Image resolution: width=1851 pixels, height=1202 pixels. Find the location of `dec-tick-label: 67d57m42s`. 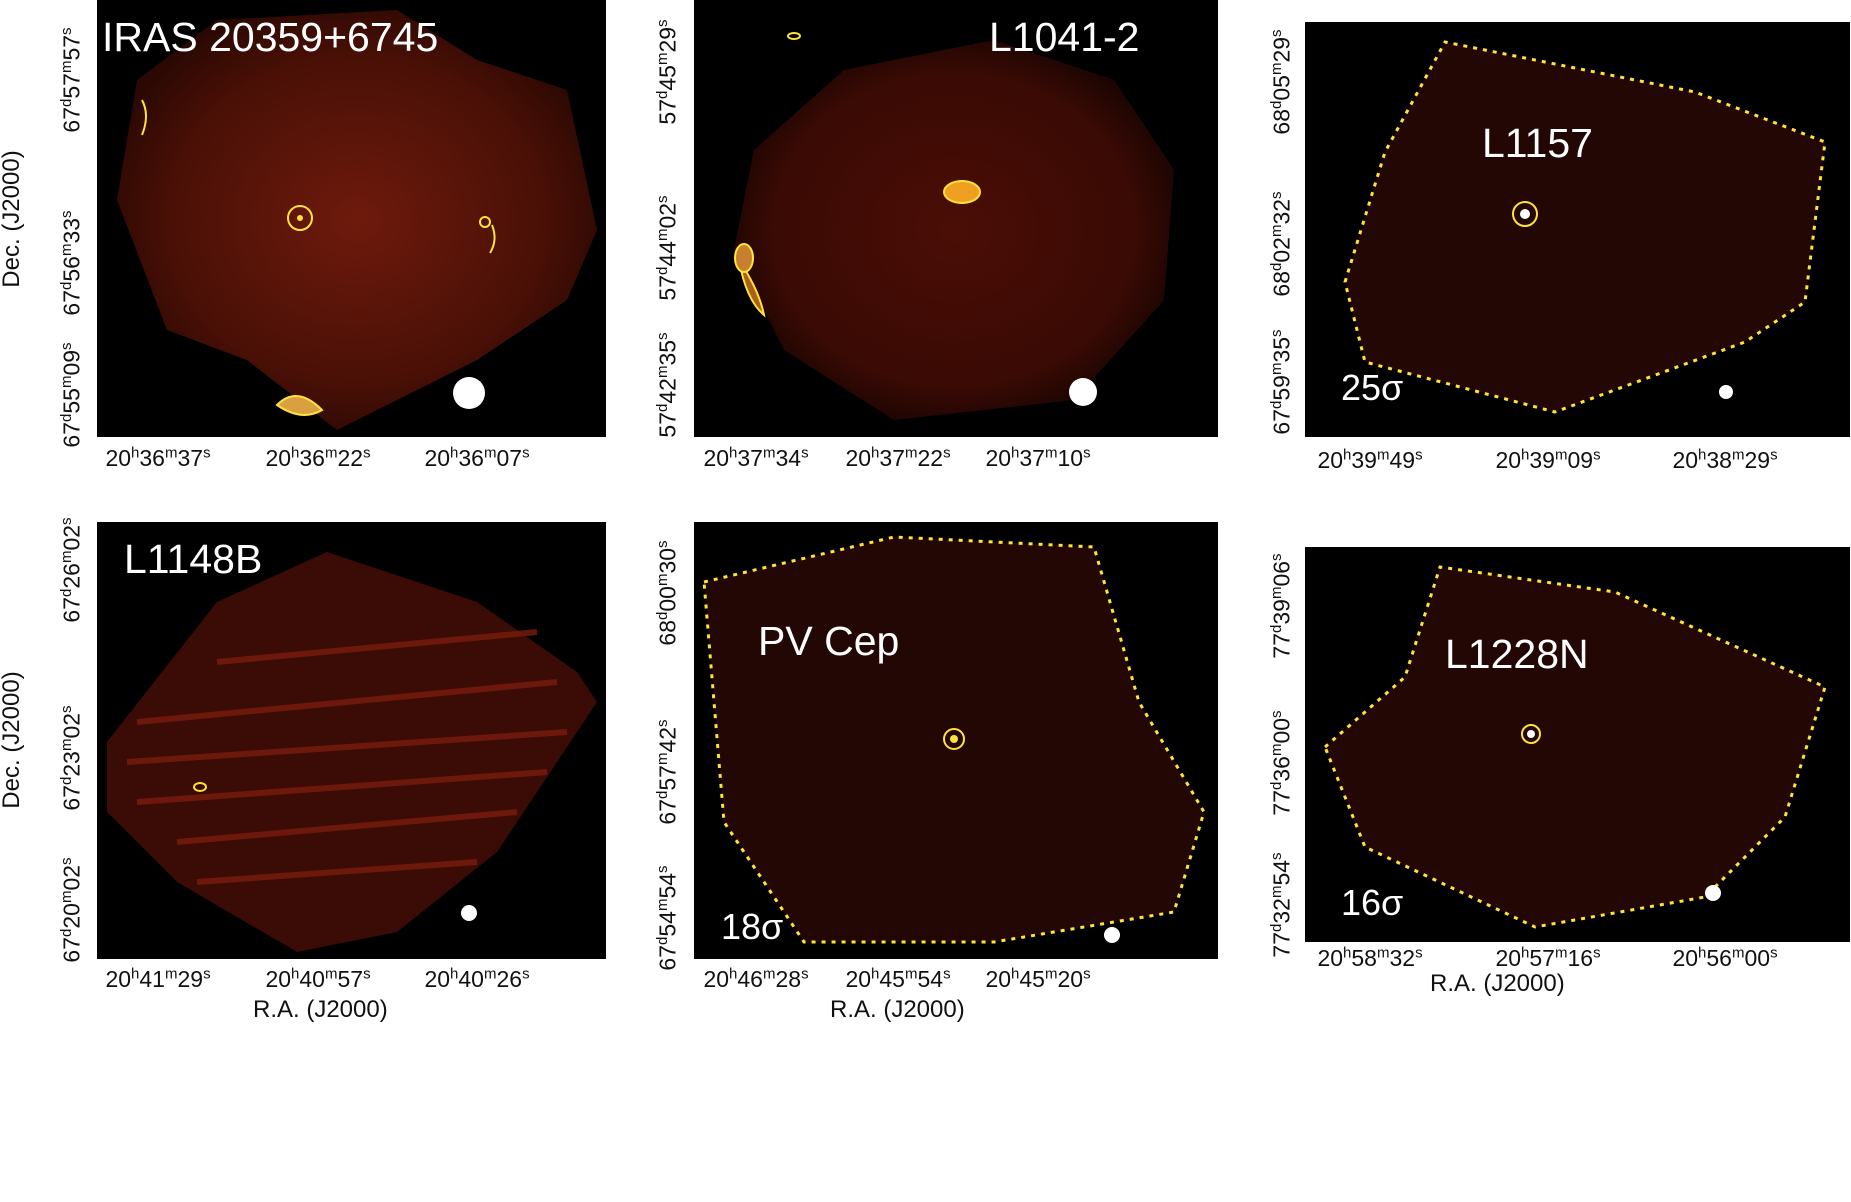

dec-tick-label: 67d57m42s is located at coordinates (667, 772).